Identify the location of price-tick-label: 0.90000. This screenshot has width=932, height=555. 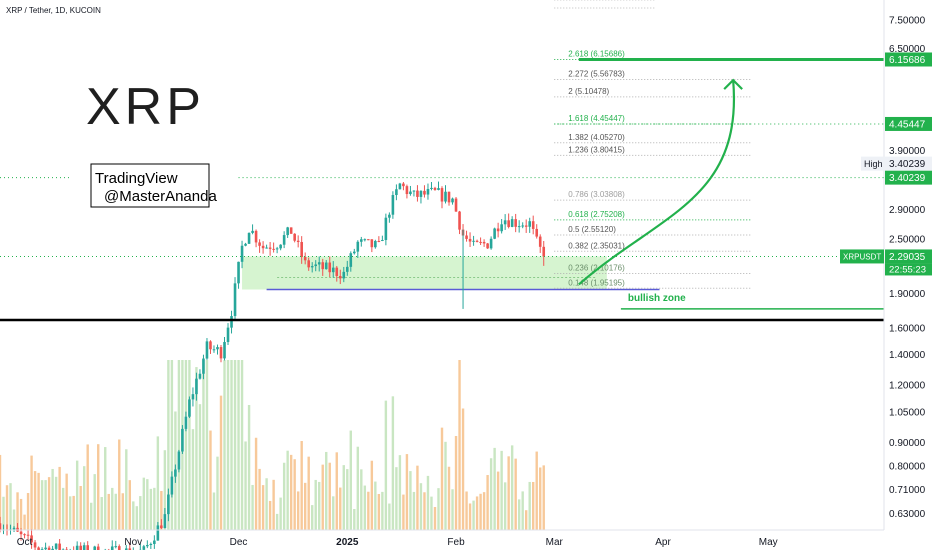
(907, 443).